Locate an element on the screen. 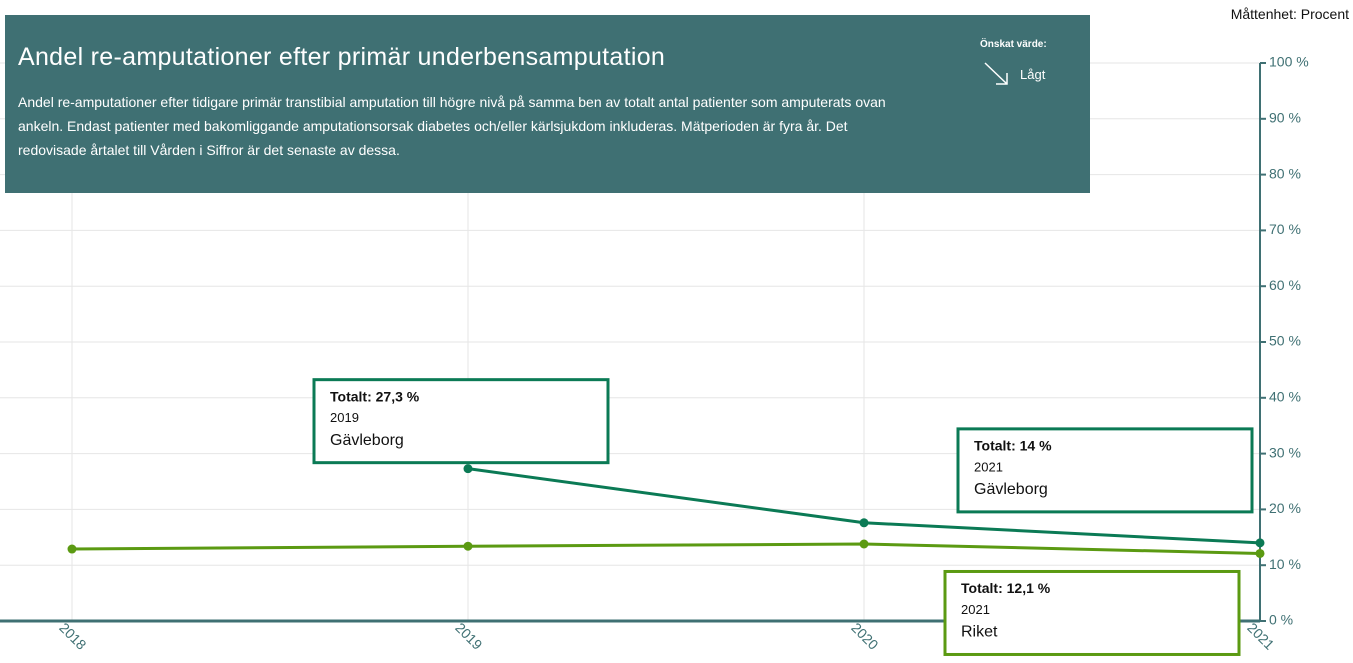  tooltip: Totalt: 12,1 % 2021 Riket is located at coordinates (1092, 612).